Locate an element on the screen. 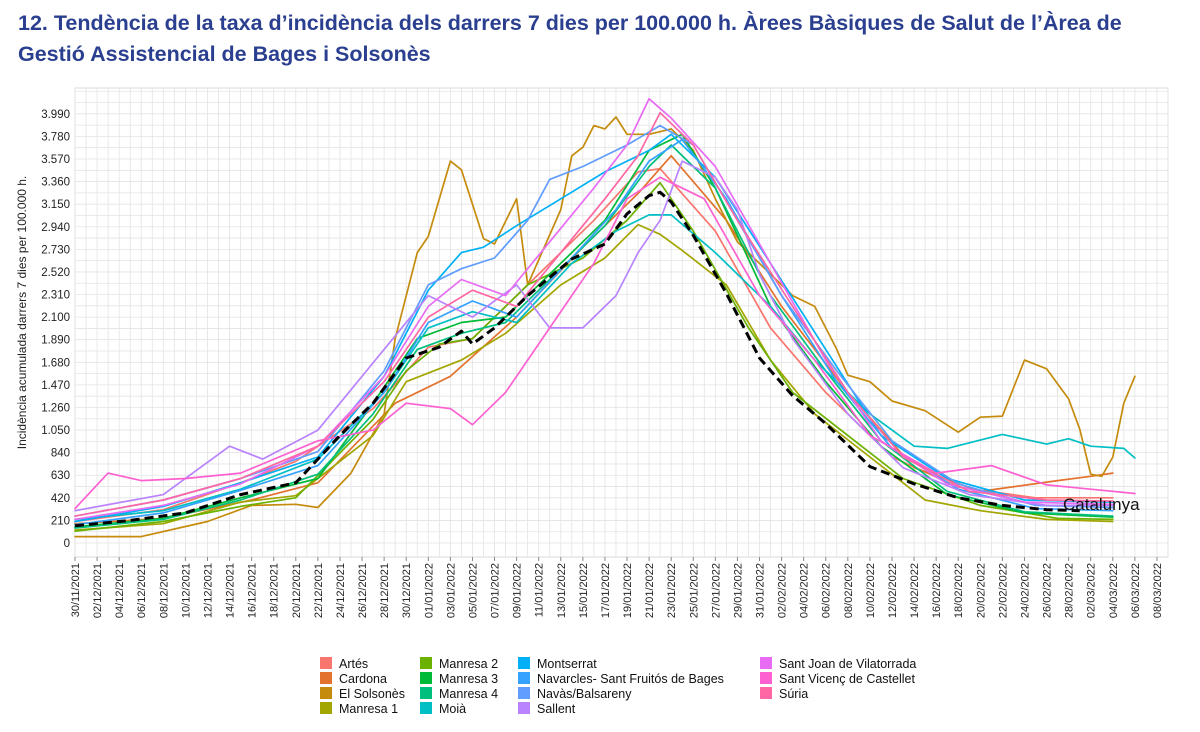  x-tick-label: 14/12/2021 is located at coordinates (231, 590).